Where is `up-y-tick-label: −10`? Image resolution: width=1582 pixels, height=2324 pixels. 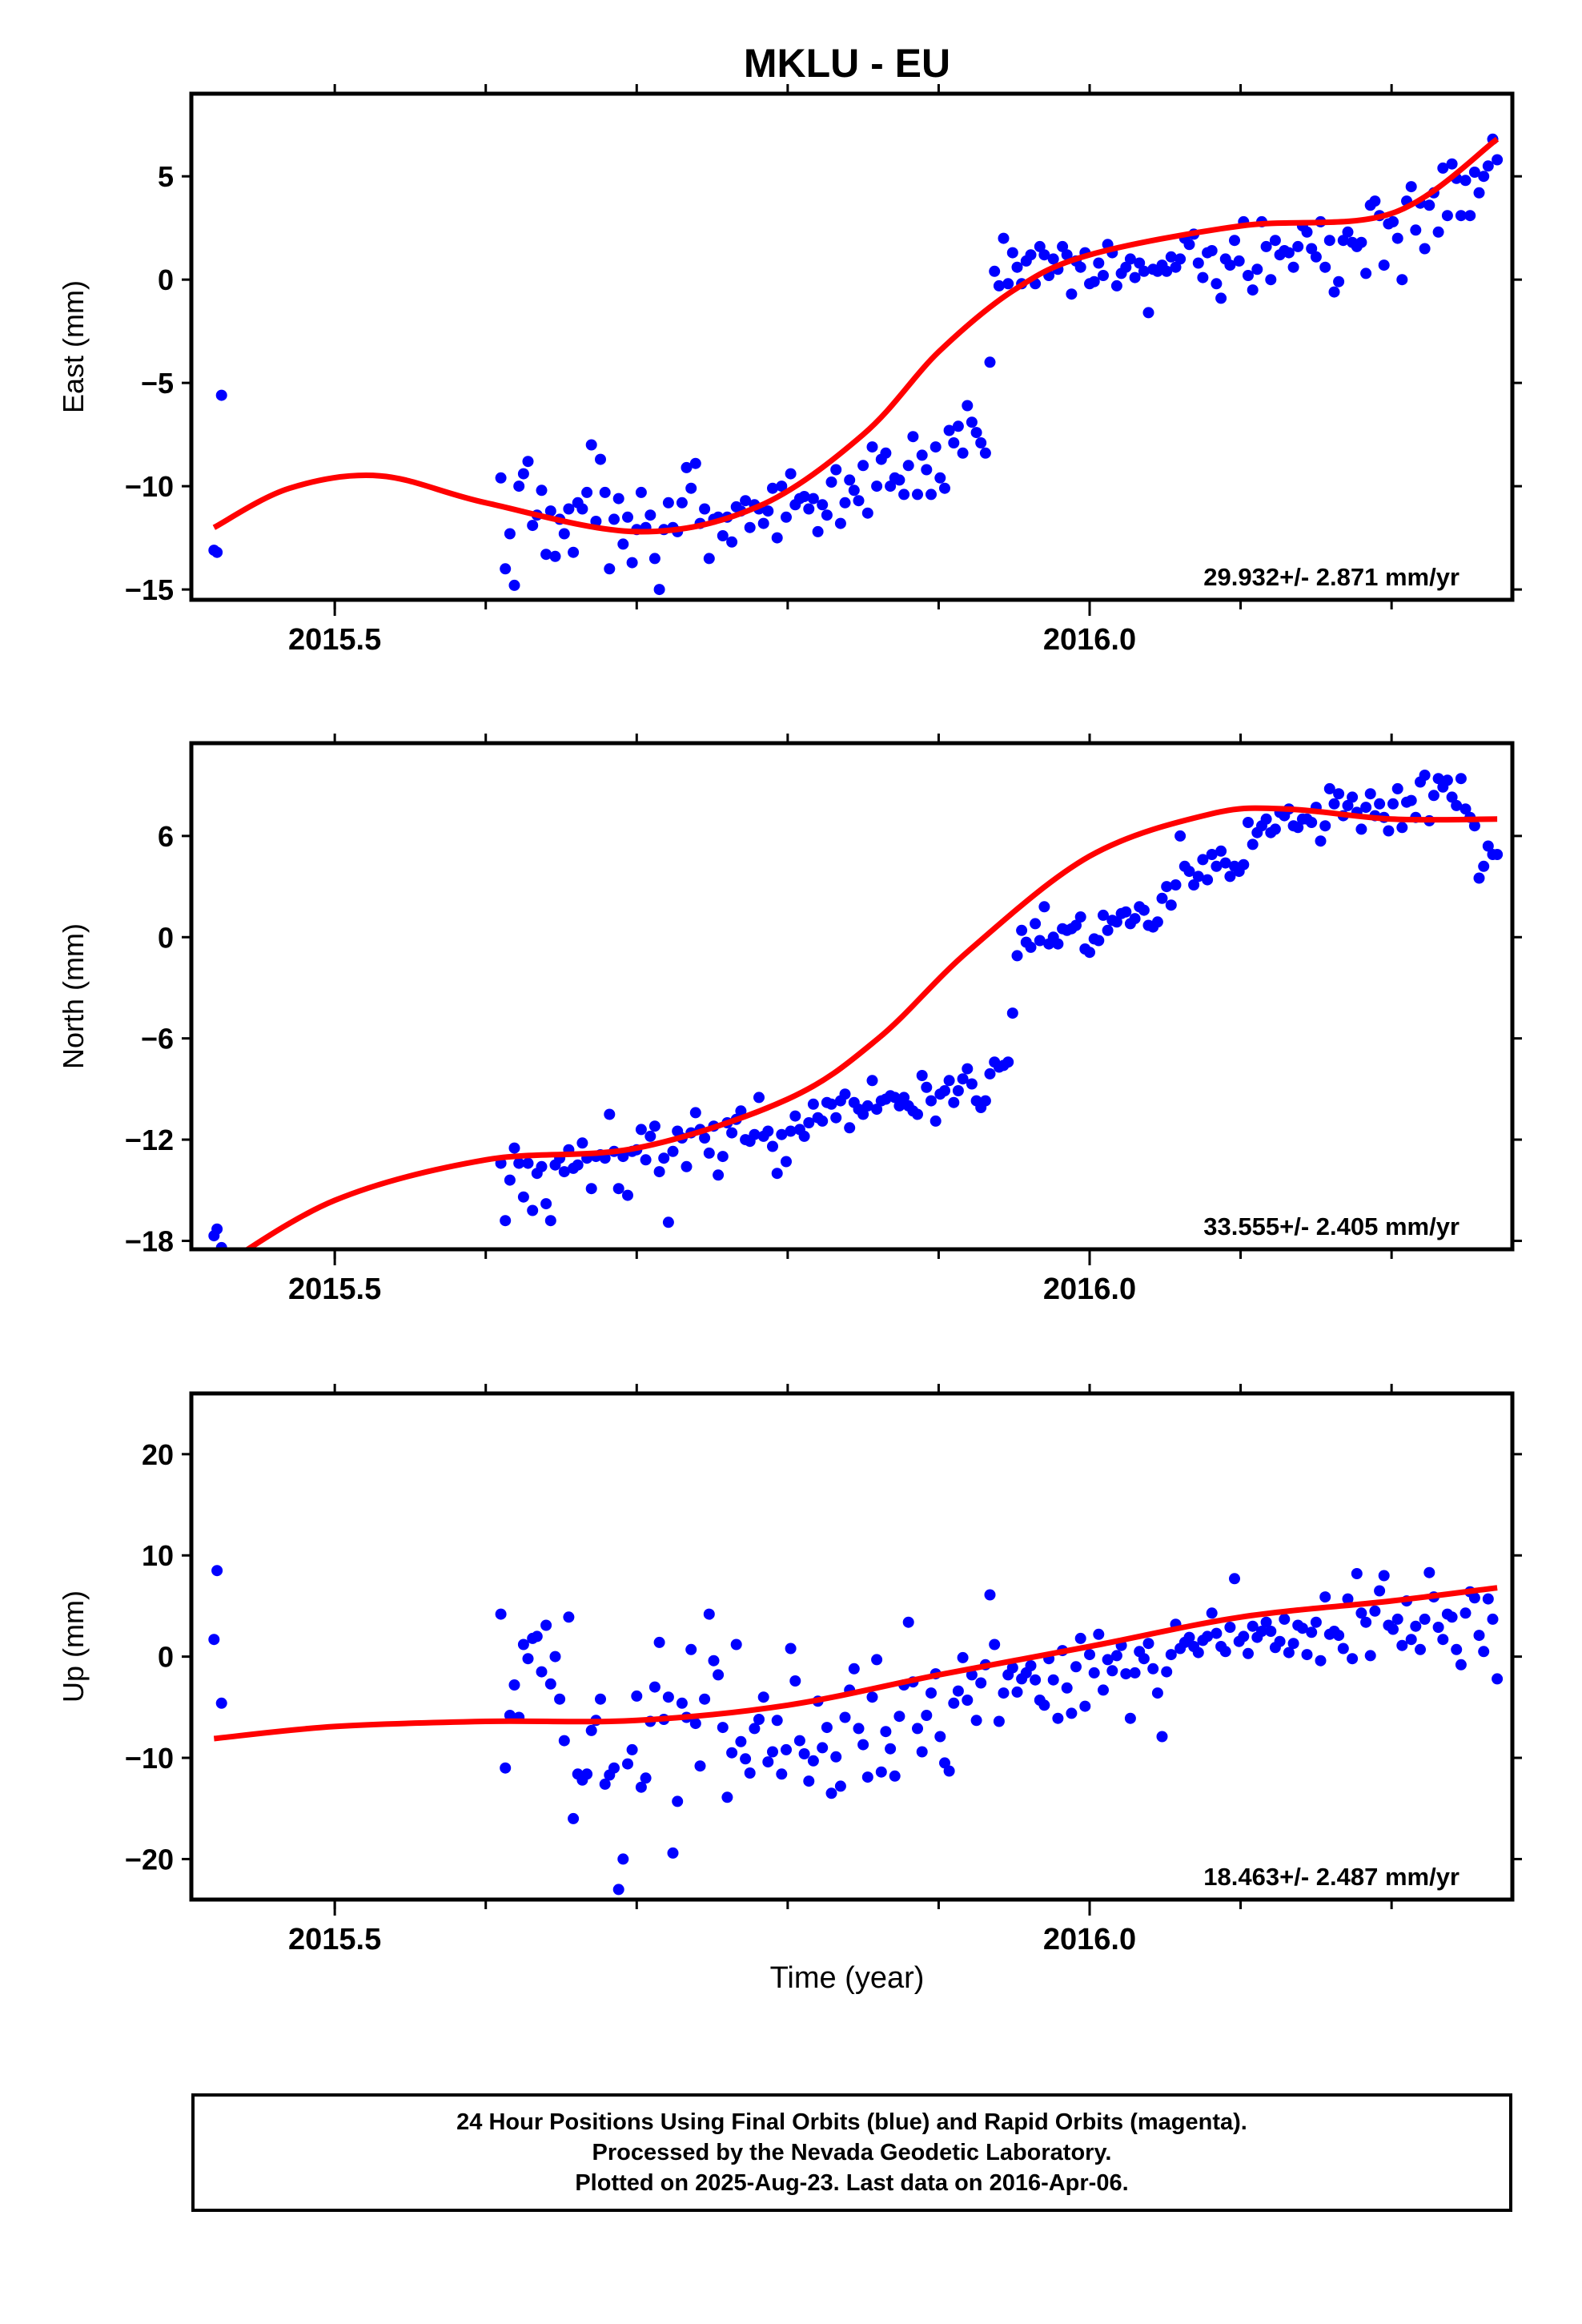 up-y-tick-label: −10 is located at coordinates (149, 1759).